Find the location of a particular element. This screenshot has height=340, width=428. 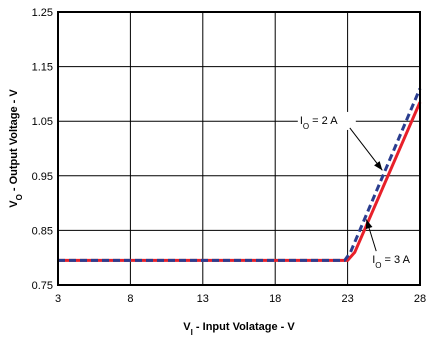

x-axis-label-sub: I is located at coordinates (192, 332).